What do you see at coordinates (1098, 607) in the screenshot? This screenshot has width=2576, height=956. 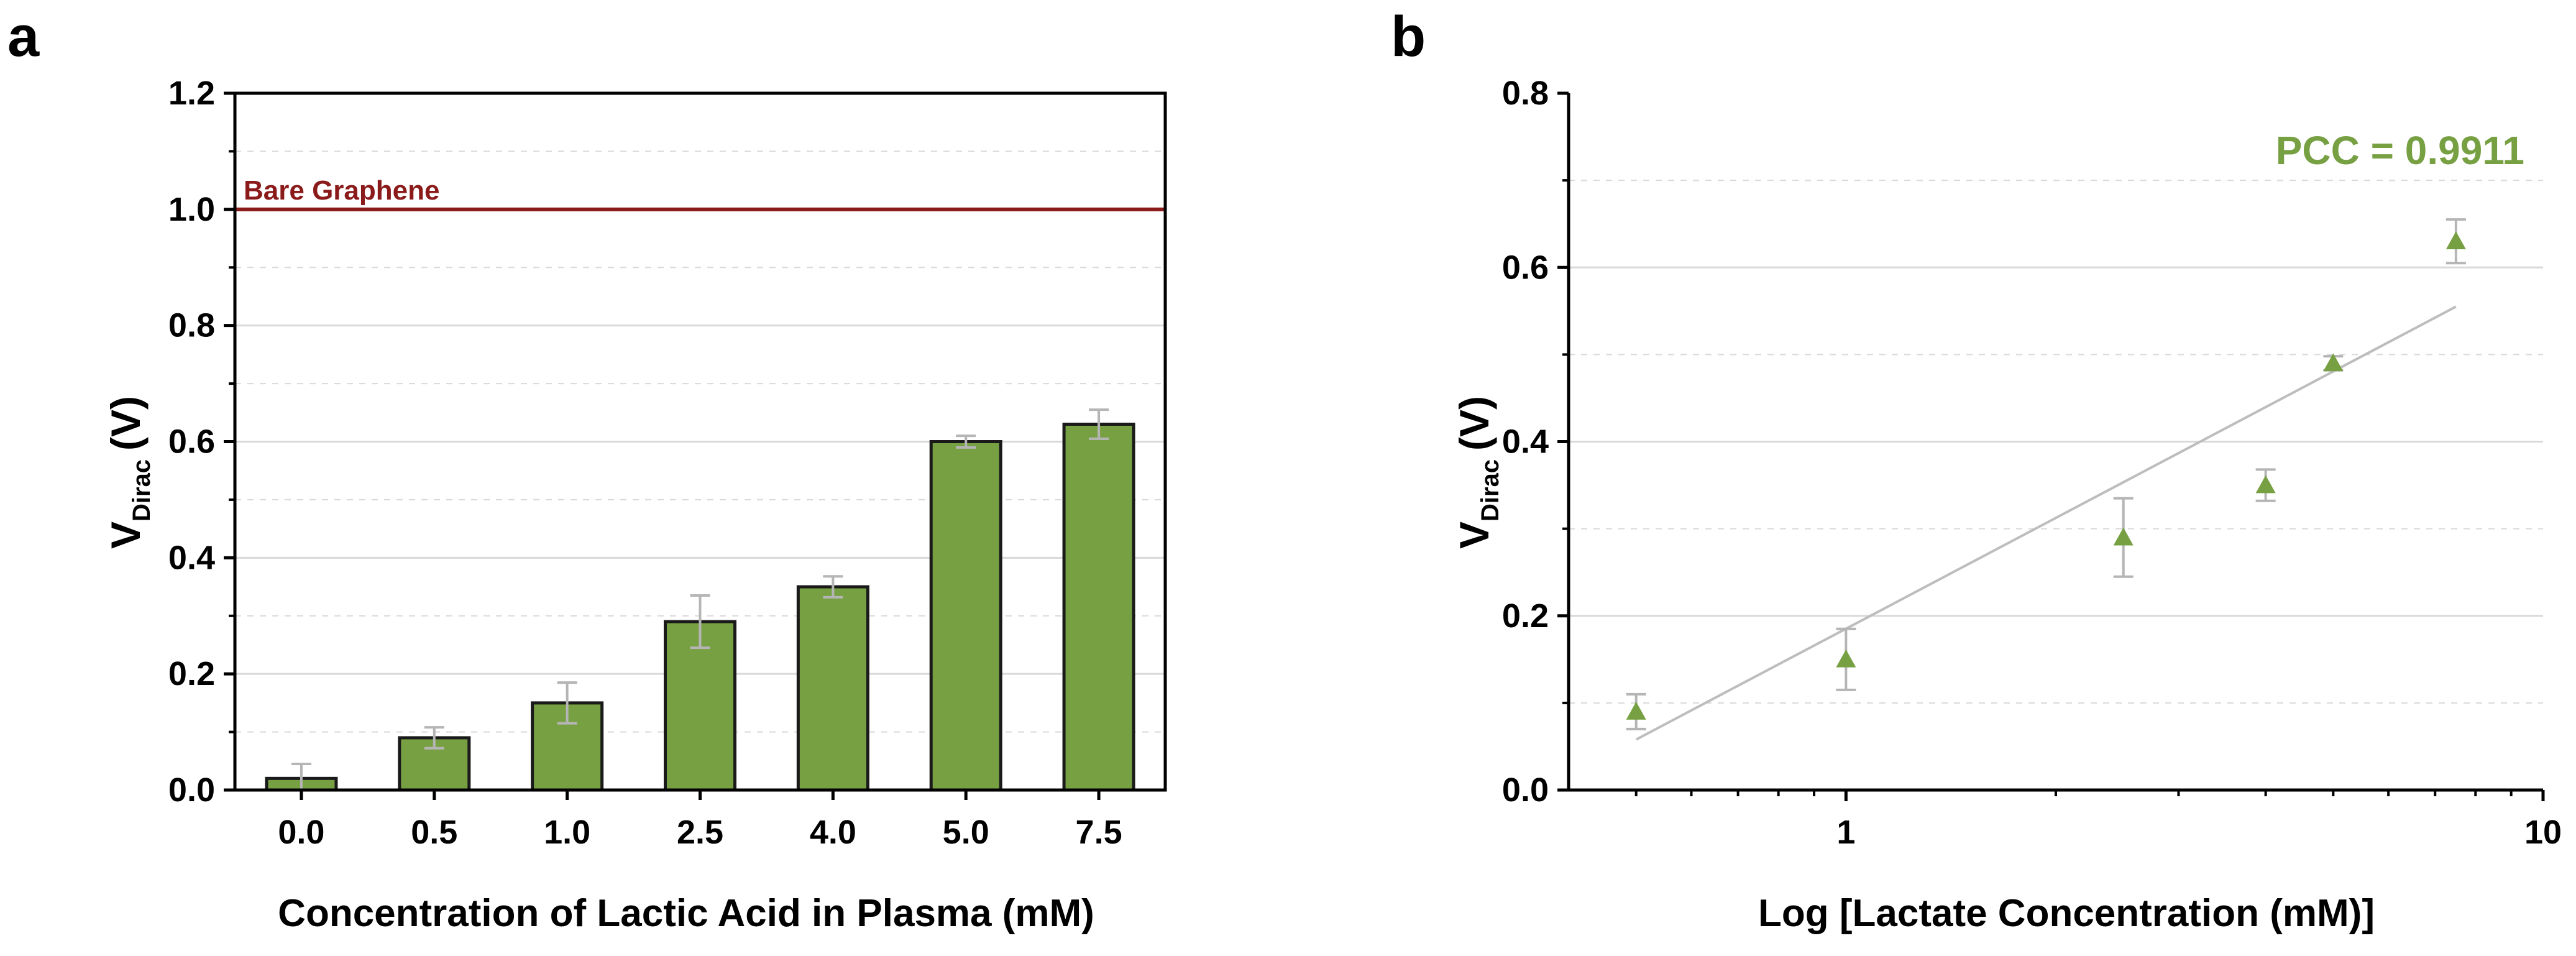 I see `bar-7.5` at bounding box center [1098, 607].